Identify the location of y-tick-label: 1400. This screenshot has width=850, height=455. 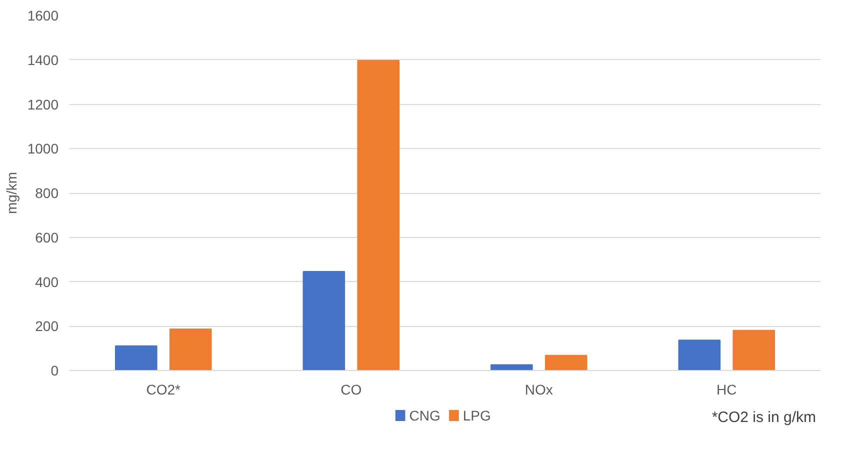
(43, 60).